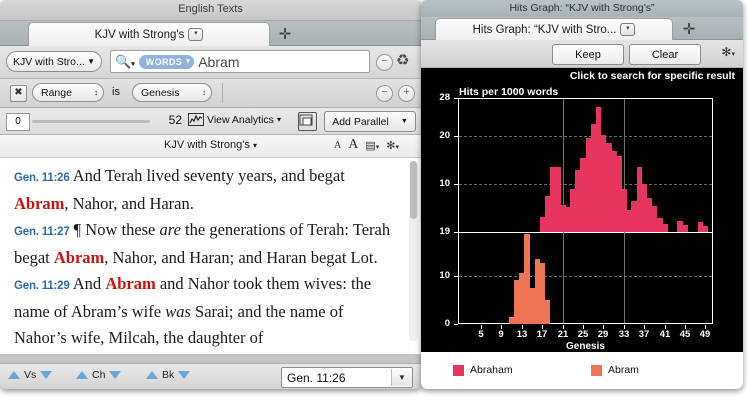 The image size is (749, 400). I want to click on scripture-scrollbar, so click(413, 251).